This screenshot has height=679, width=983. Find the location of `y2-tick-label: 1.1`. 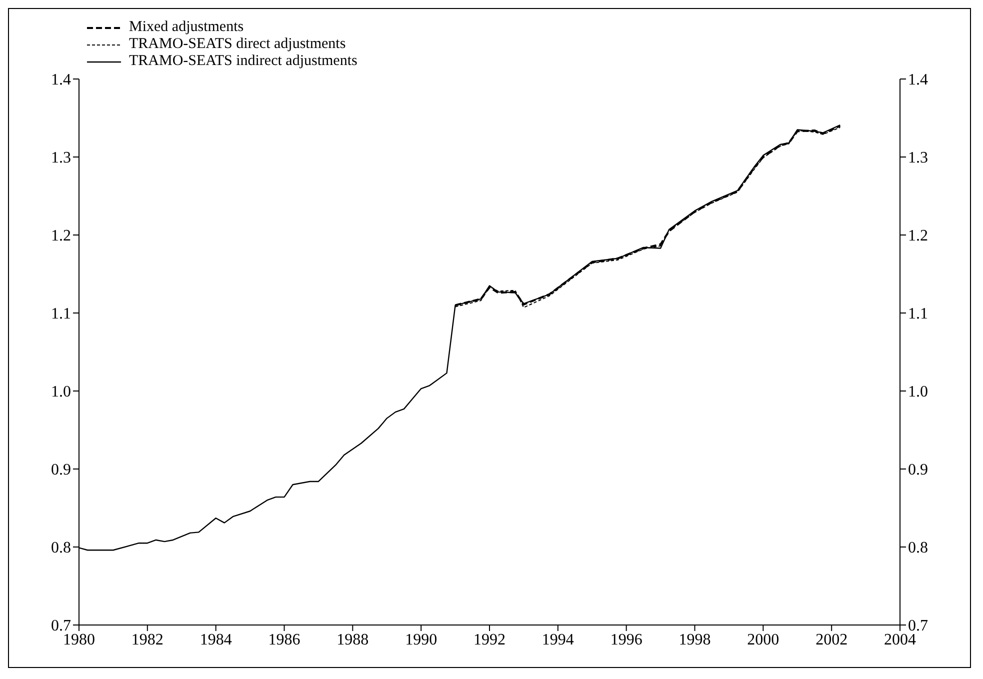

y2-tick-label: 1.1 is located at coordinates (918, 314).